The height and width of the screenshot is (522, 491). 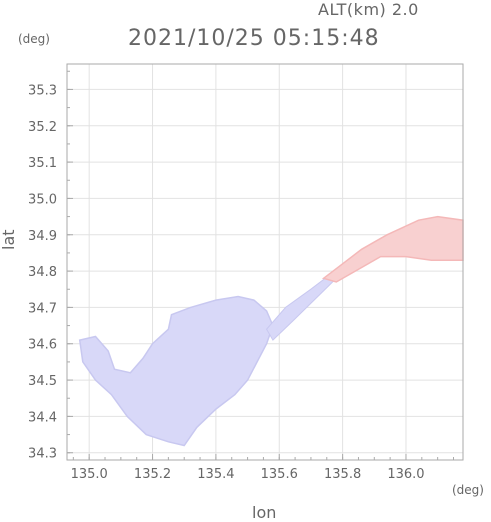 What do you see at coordinates (89, 474) in the screenshot?
I see `x-tick-label: 135.0` at bounding box center [89, 474].